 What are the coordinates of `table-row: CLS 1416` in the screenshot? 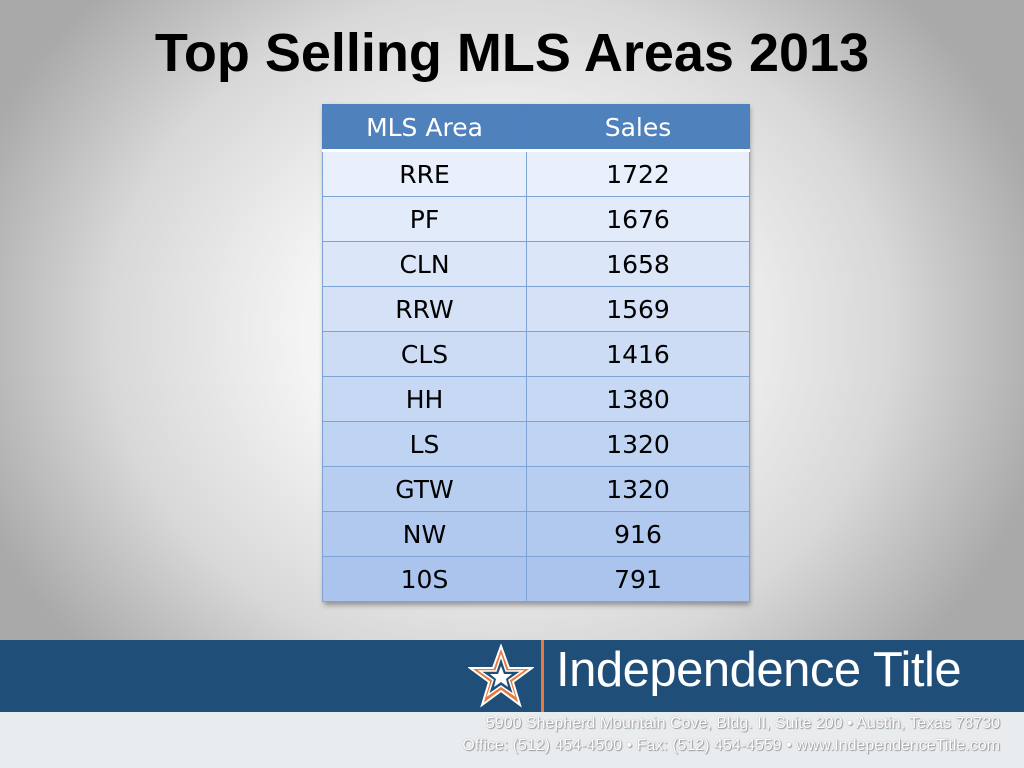 It's located at (536, 354).